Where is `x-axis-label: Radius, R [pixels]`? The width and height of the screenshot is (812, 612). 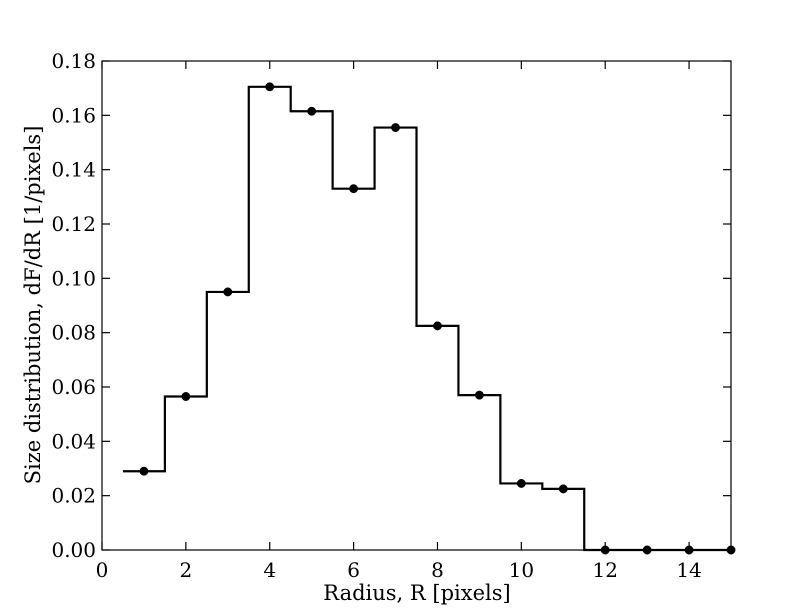
x-axis-label: Radius, R [pixels] is located at coordinates (416, 593).